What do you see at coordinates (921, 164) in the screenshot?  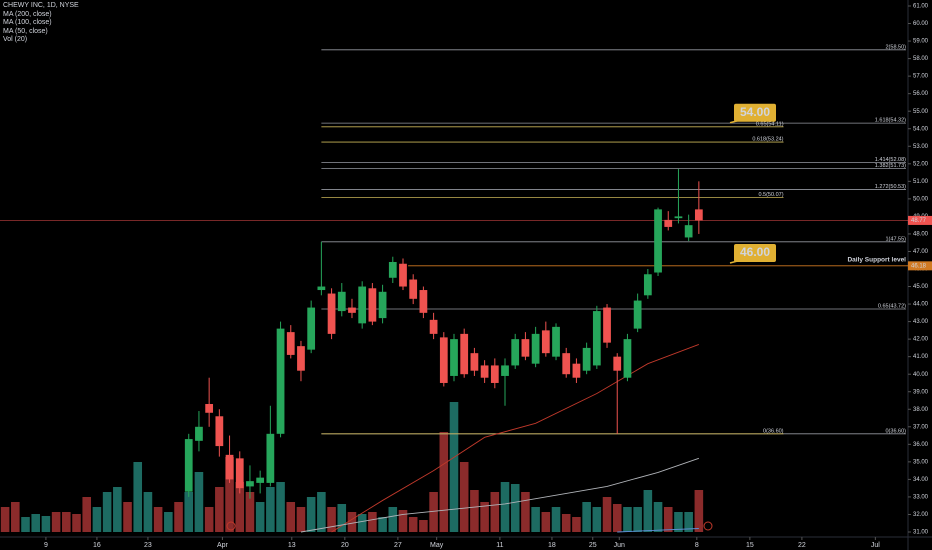 I see `y-tick-label: 52.00` at bounding box center [921, 164].